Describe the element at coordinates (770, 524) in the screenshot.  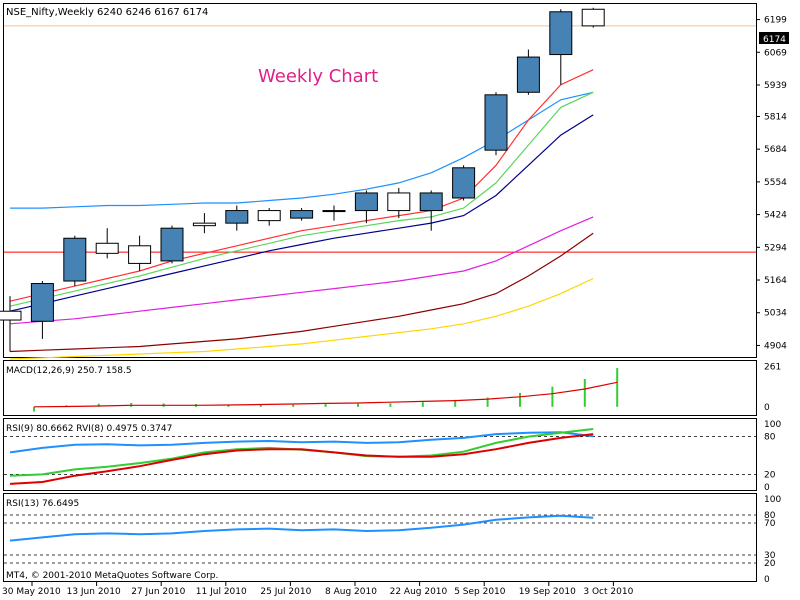
I see `rsi13-tick-label: 70` at that location.